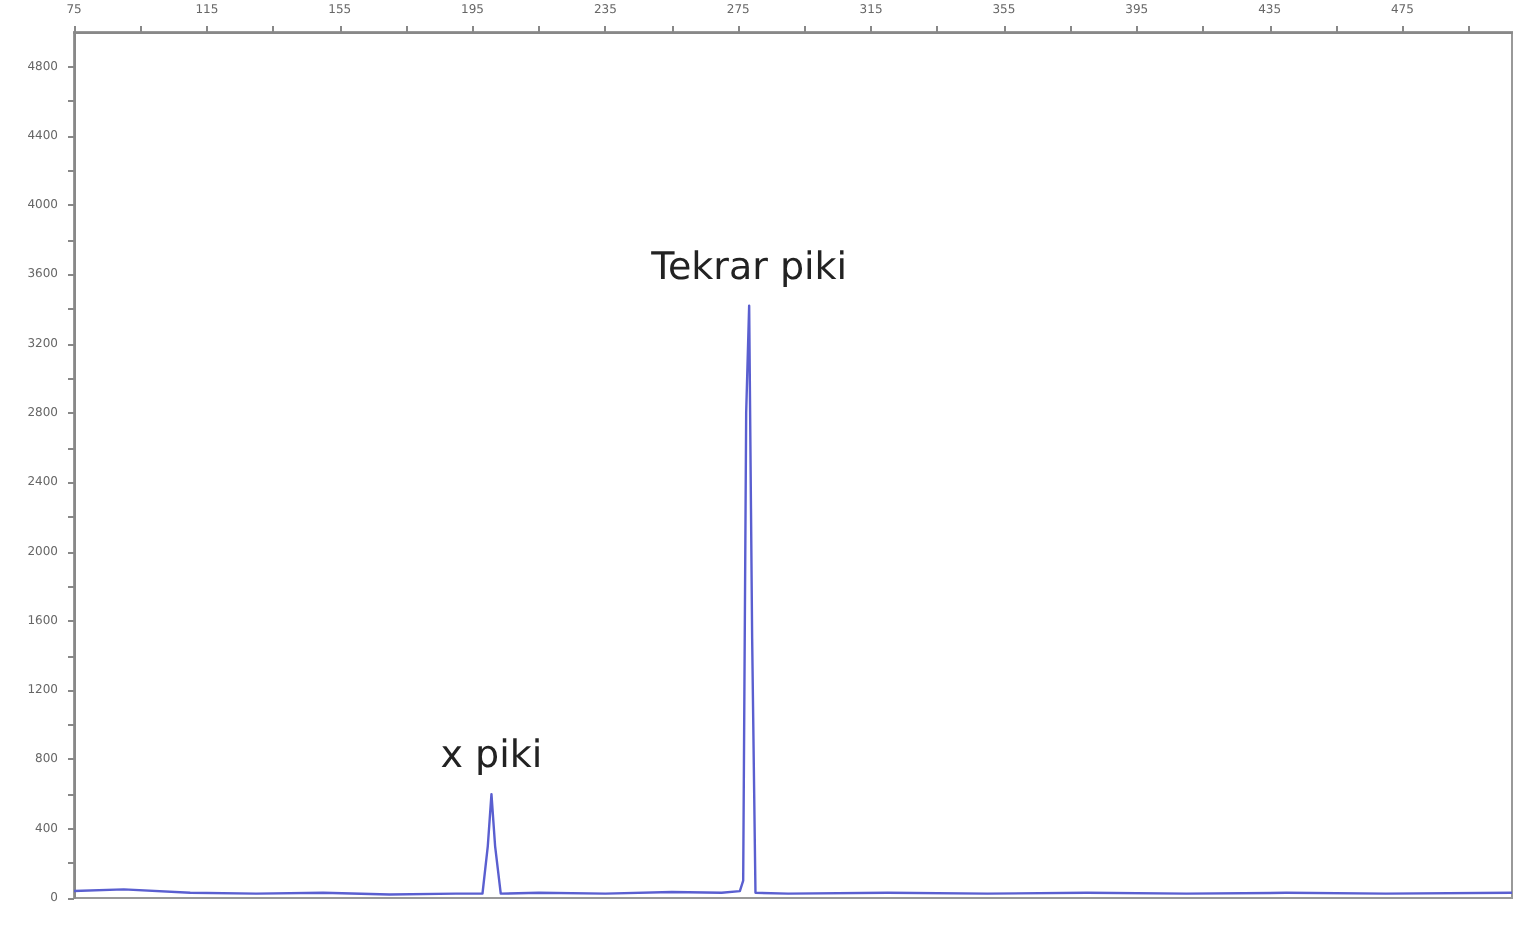 The height and width of the screenshot is (932, 1516). Describe the element at coordinates (748, 266) in the screenshot. I see `annotation: Tekrar piki` at that location.